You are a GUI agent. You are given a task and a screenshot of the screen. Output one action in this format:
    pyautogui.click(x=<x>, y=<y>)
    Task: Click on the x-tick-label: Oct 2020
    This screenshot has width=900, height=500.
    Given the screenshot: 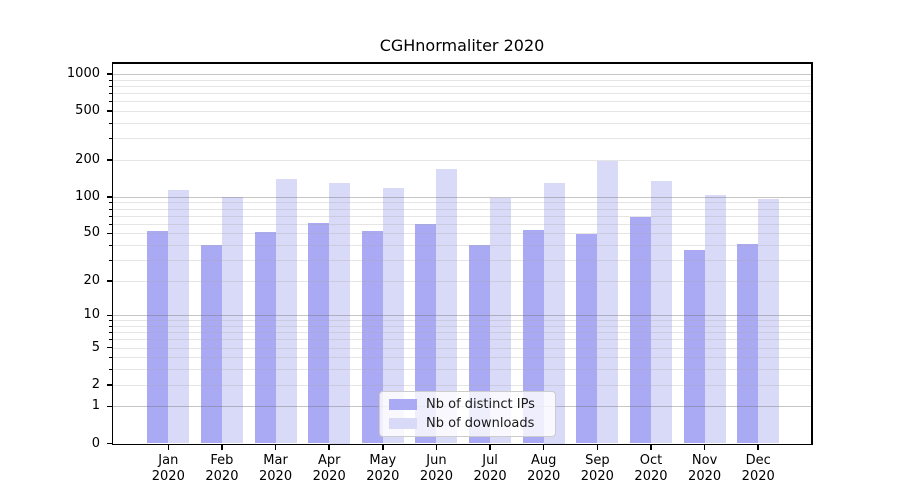 What is the action you would take?
    pyautogui.click(x=651, y=468)
    